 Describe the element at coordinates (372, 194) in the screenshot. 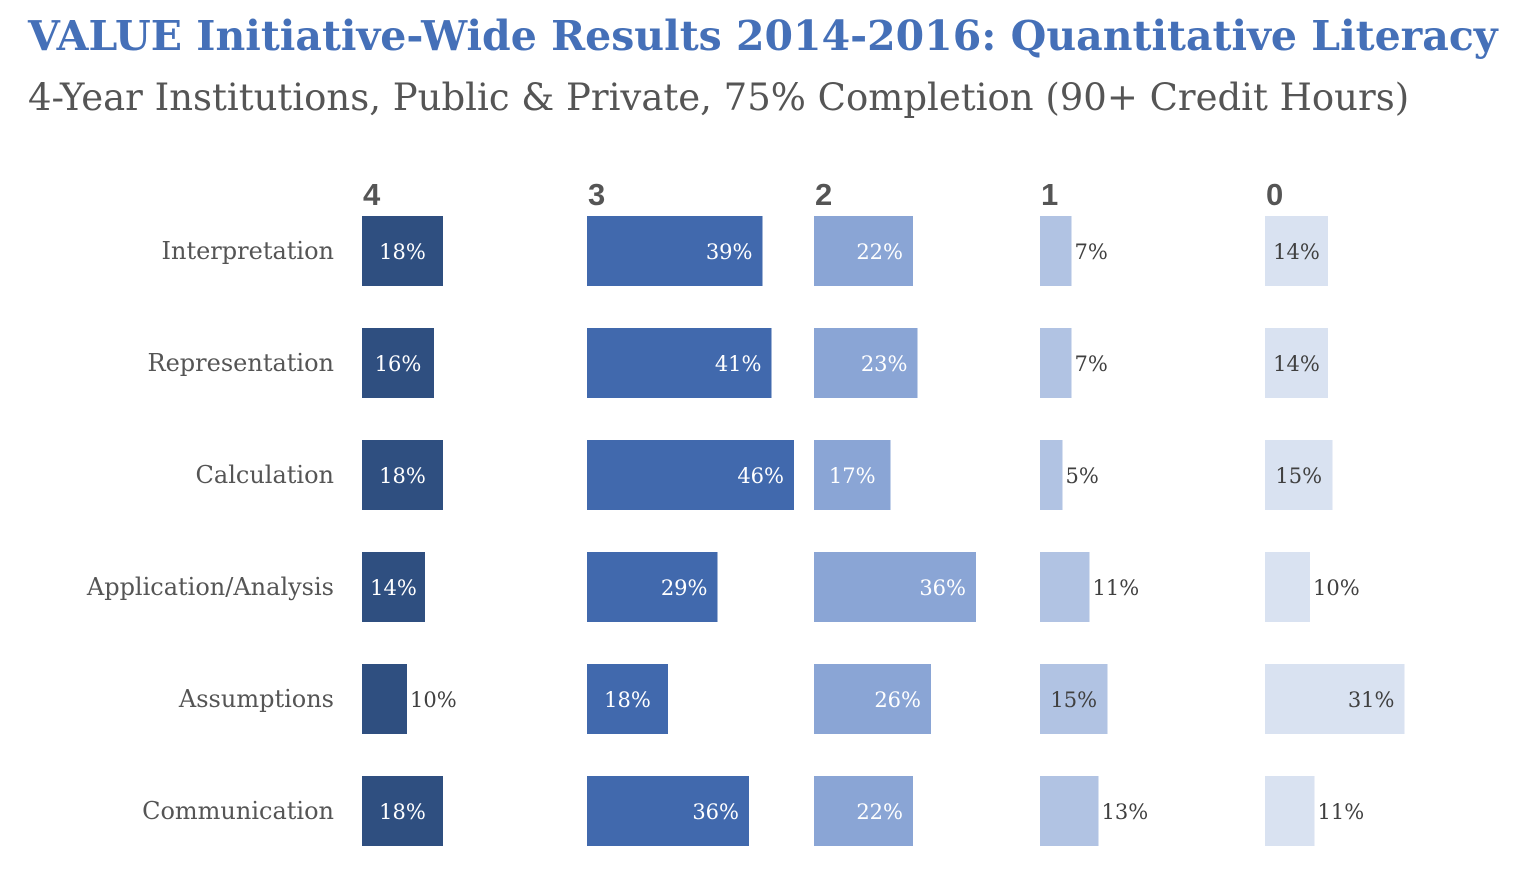

I see `level-header-4: 4` at that location.